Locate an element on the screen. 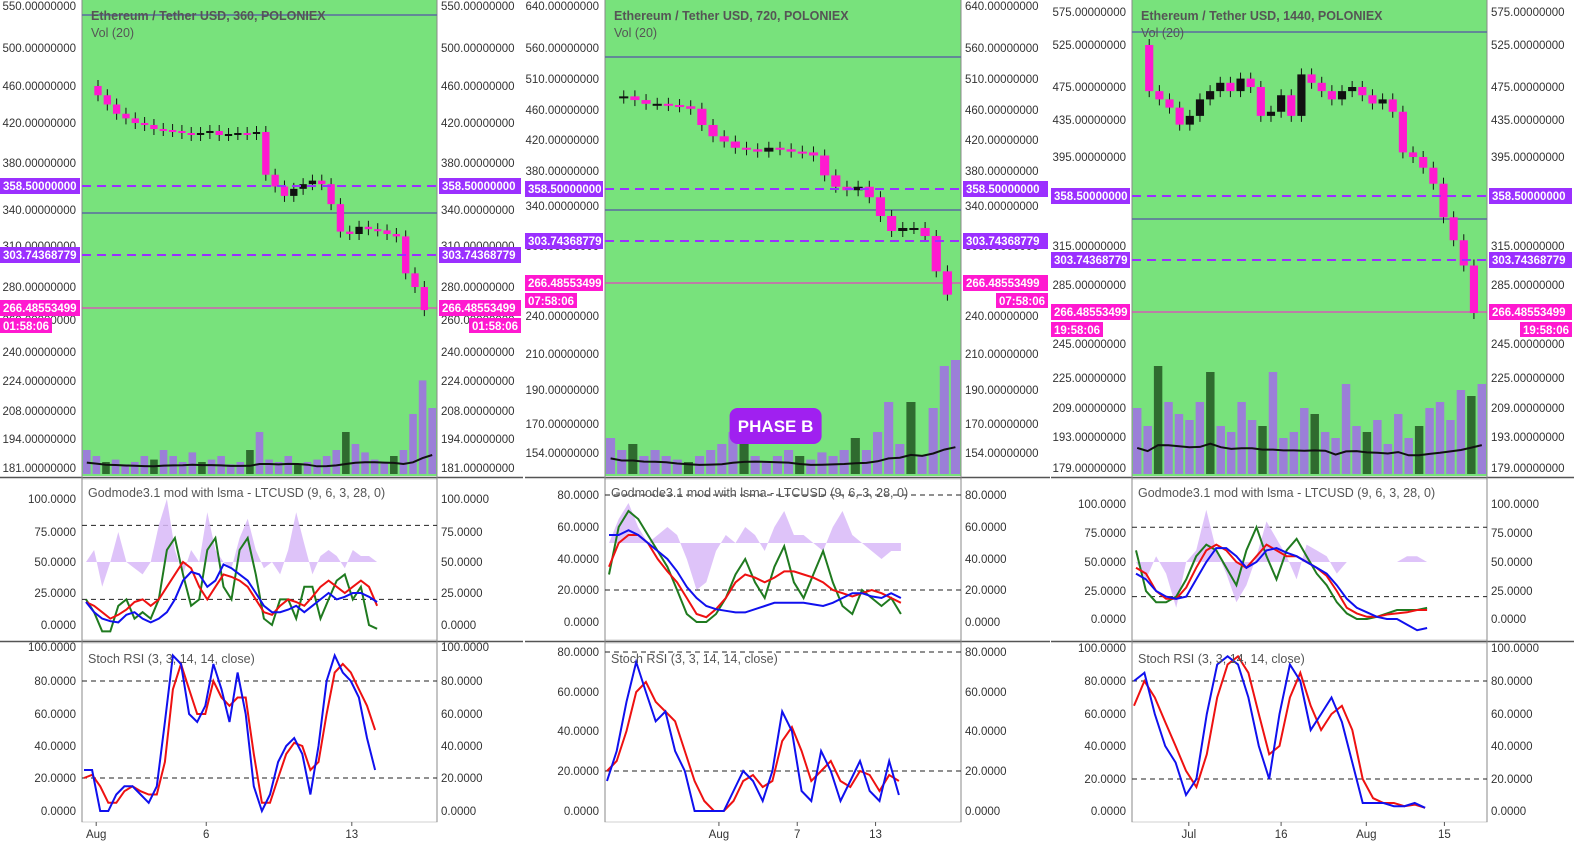  price-tick-label-right: 575.00000000 is located at coordinates (1528, 13).